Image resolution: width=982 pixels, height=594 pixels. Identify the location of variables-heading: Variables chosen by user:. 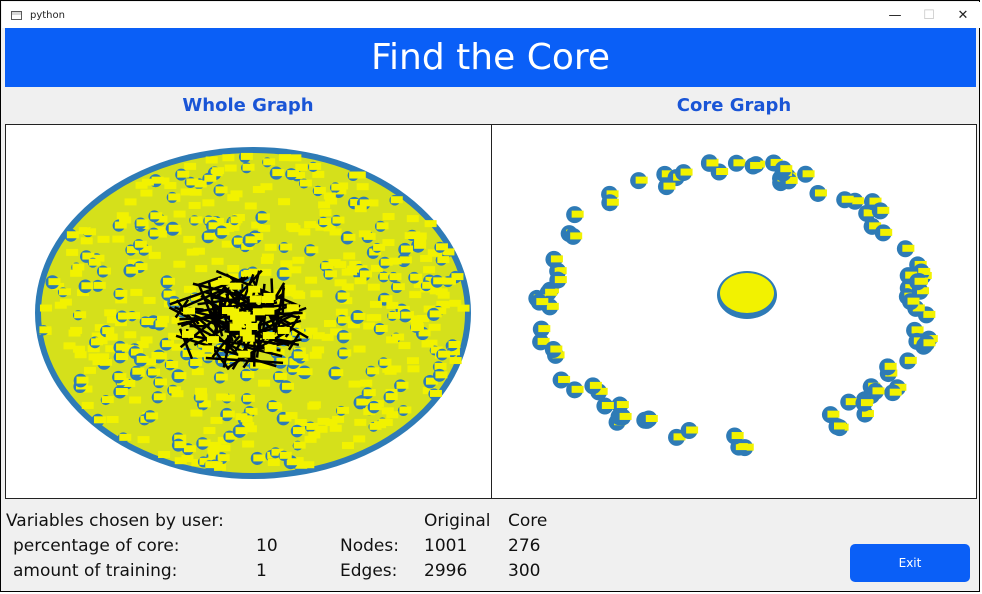
(115, 521).